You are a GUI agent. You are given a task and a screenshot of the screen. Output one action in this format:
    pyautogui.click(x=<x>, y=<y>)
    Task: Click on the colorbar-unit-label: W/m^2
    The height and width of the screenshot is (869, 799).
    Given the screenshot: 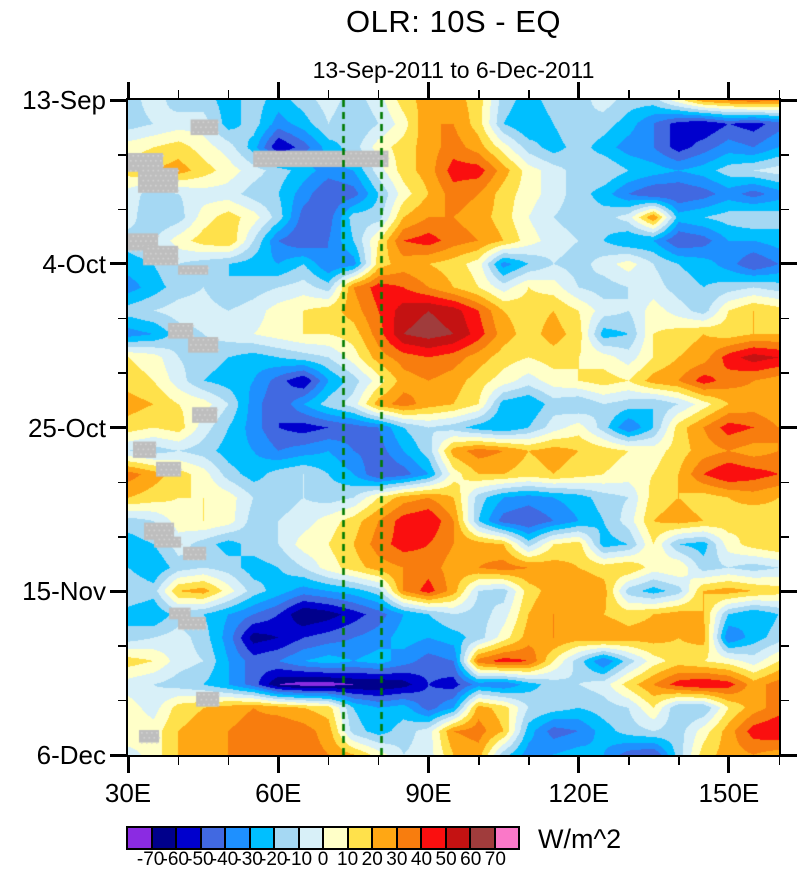 What is the action you would take?
    pyautogui.click(x=580, y=839)
    